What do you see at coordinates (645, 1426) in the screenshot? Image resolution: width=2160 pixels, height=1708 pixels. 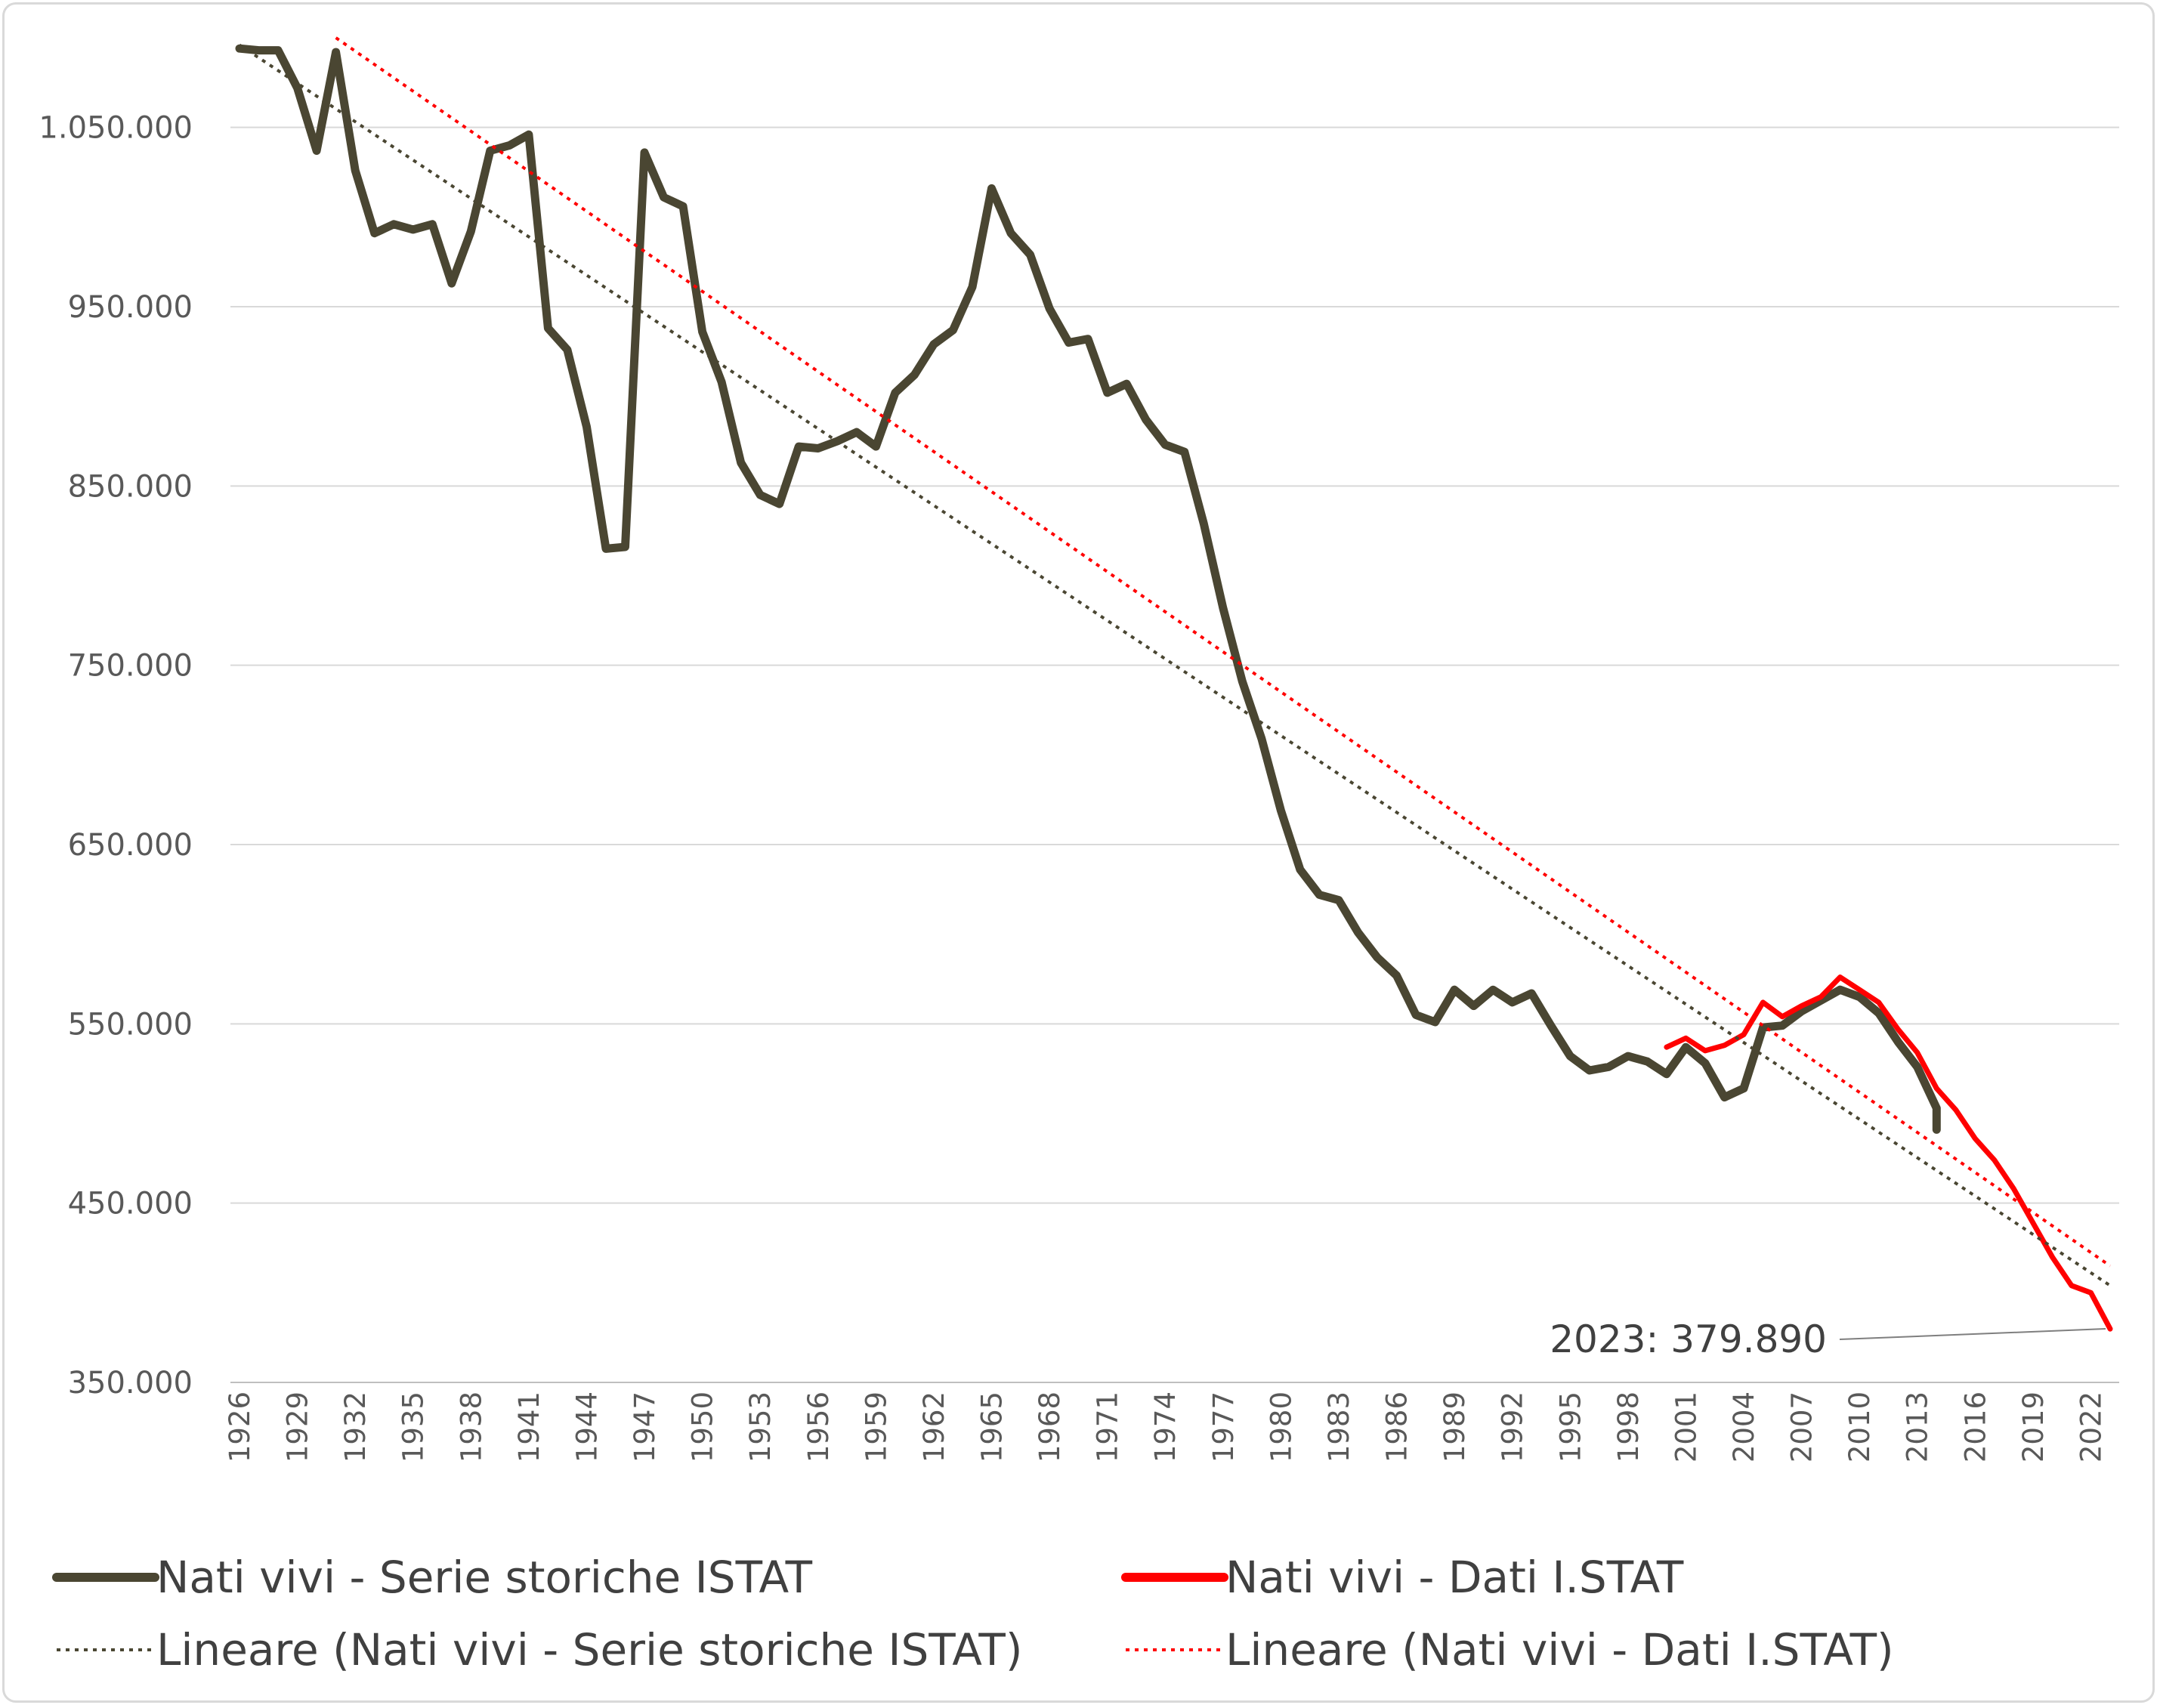 I see `x-tick-label: 1947` at bounding box center [645, 1426].